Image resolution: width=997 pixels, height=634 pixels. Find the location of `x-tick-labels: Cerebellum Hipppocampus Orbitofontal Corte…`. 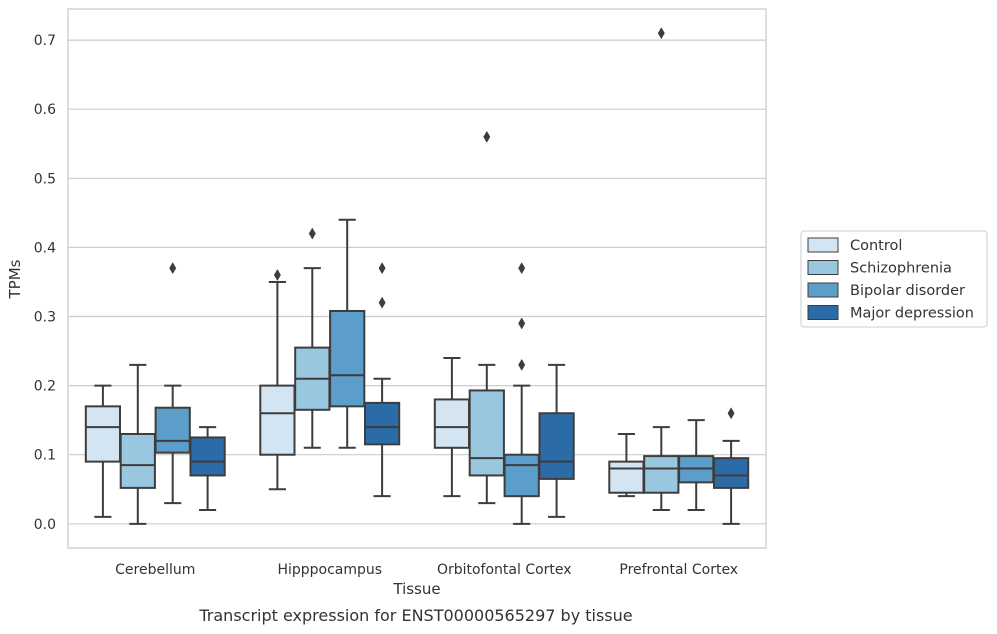

x-tick-labels: Cerebellum Hipppocampus Orbitofontal Corte… is located at coordinates (426, 570).